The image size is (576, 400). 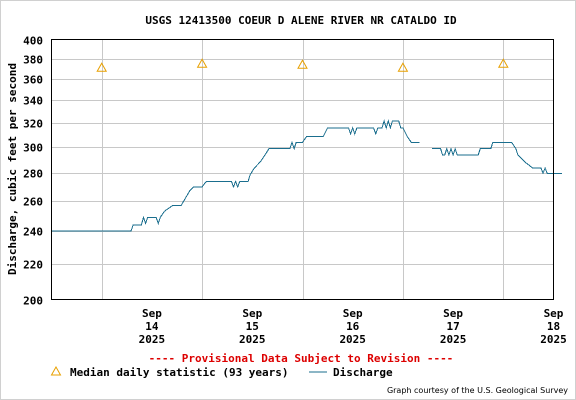 I want to click on y-tick-label: 340, so click(x=33, y=101).